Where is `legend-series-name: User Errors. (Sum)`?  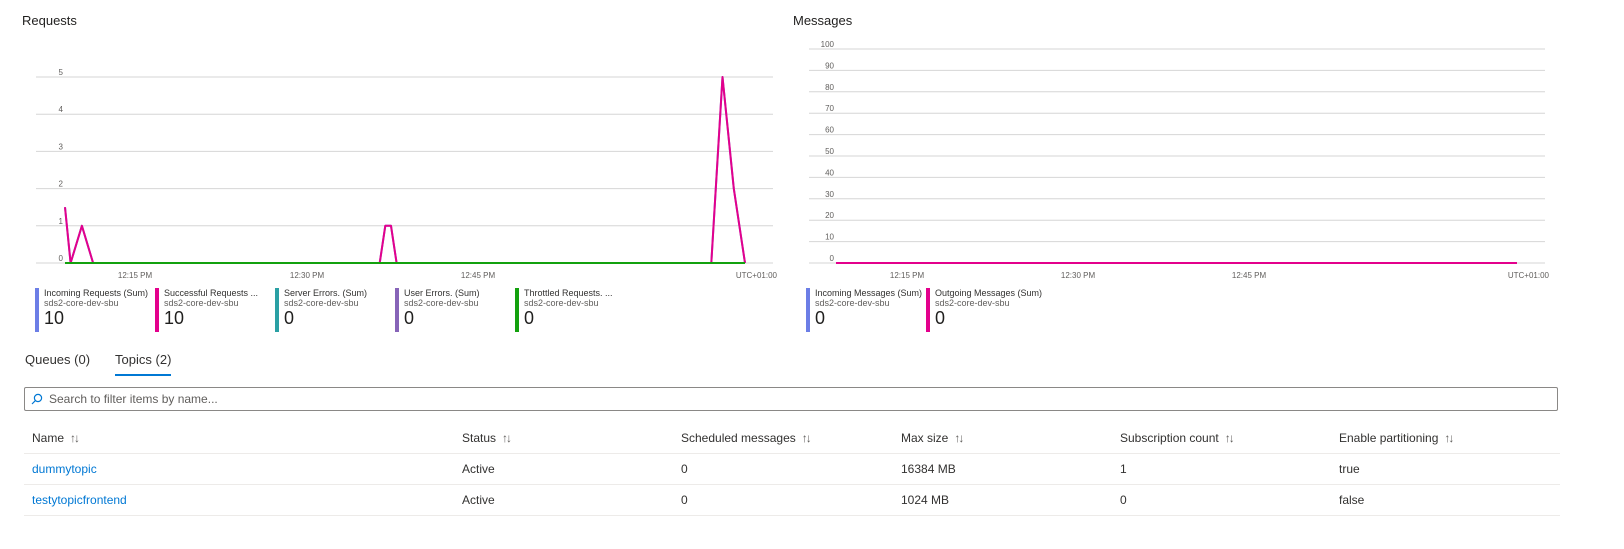 legend-series-name: User Errors. (Sum) is located at coordinates (442, 293).